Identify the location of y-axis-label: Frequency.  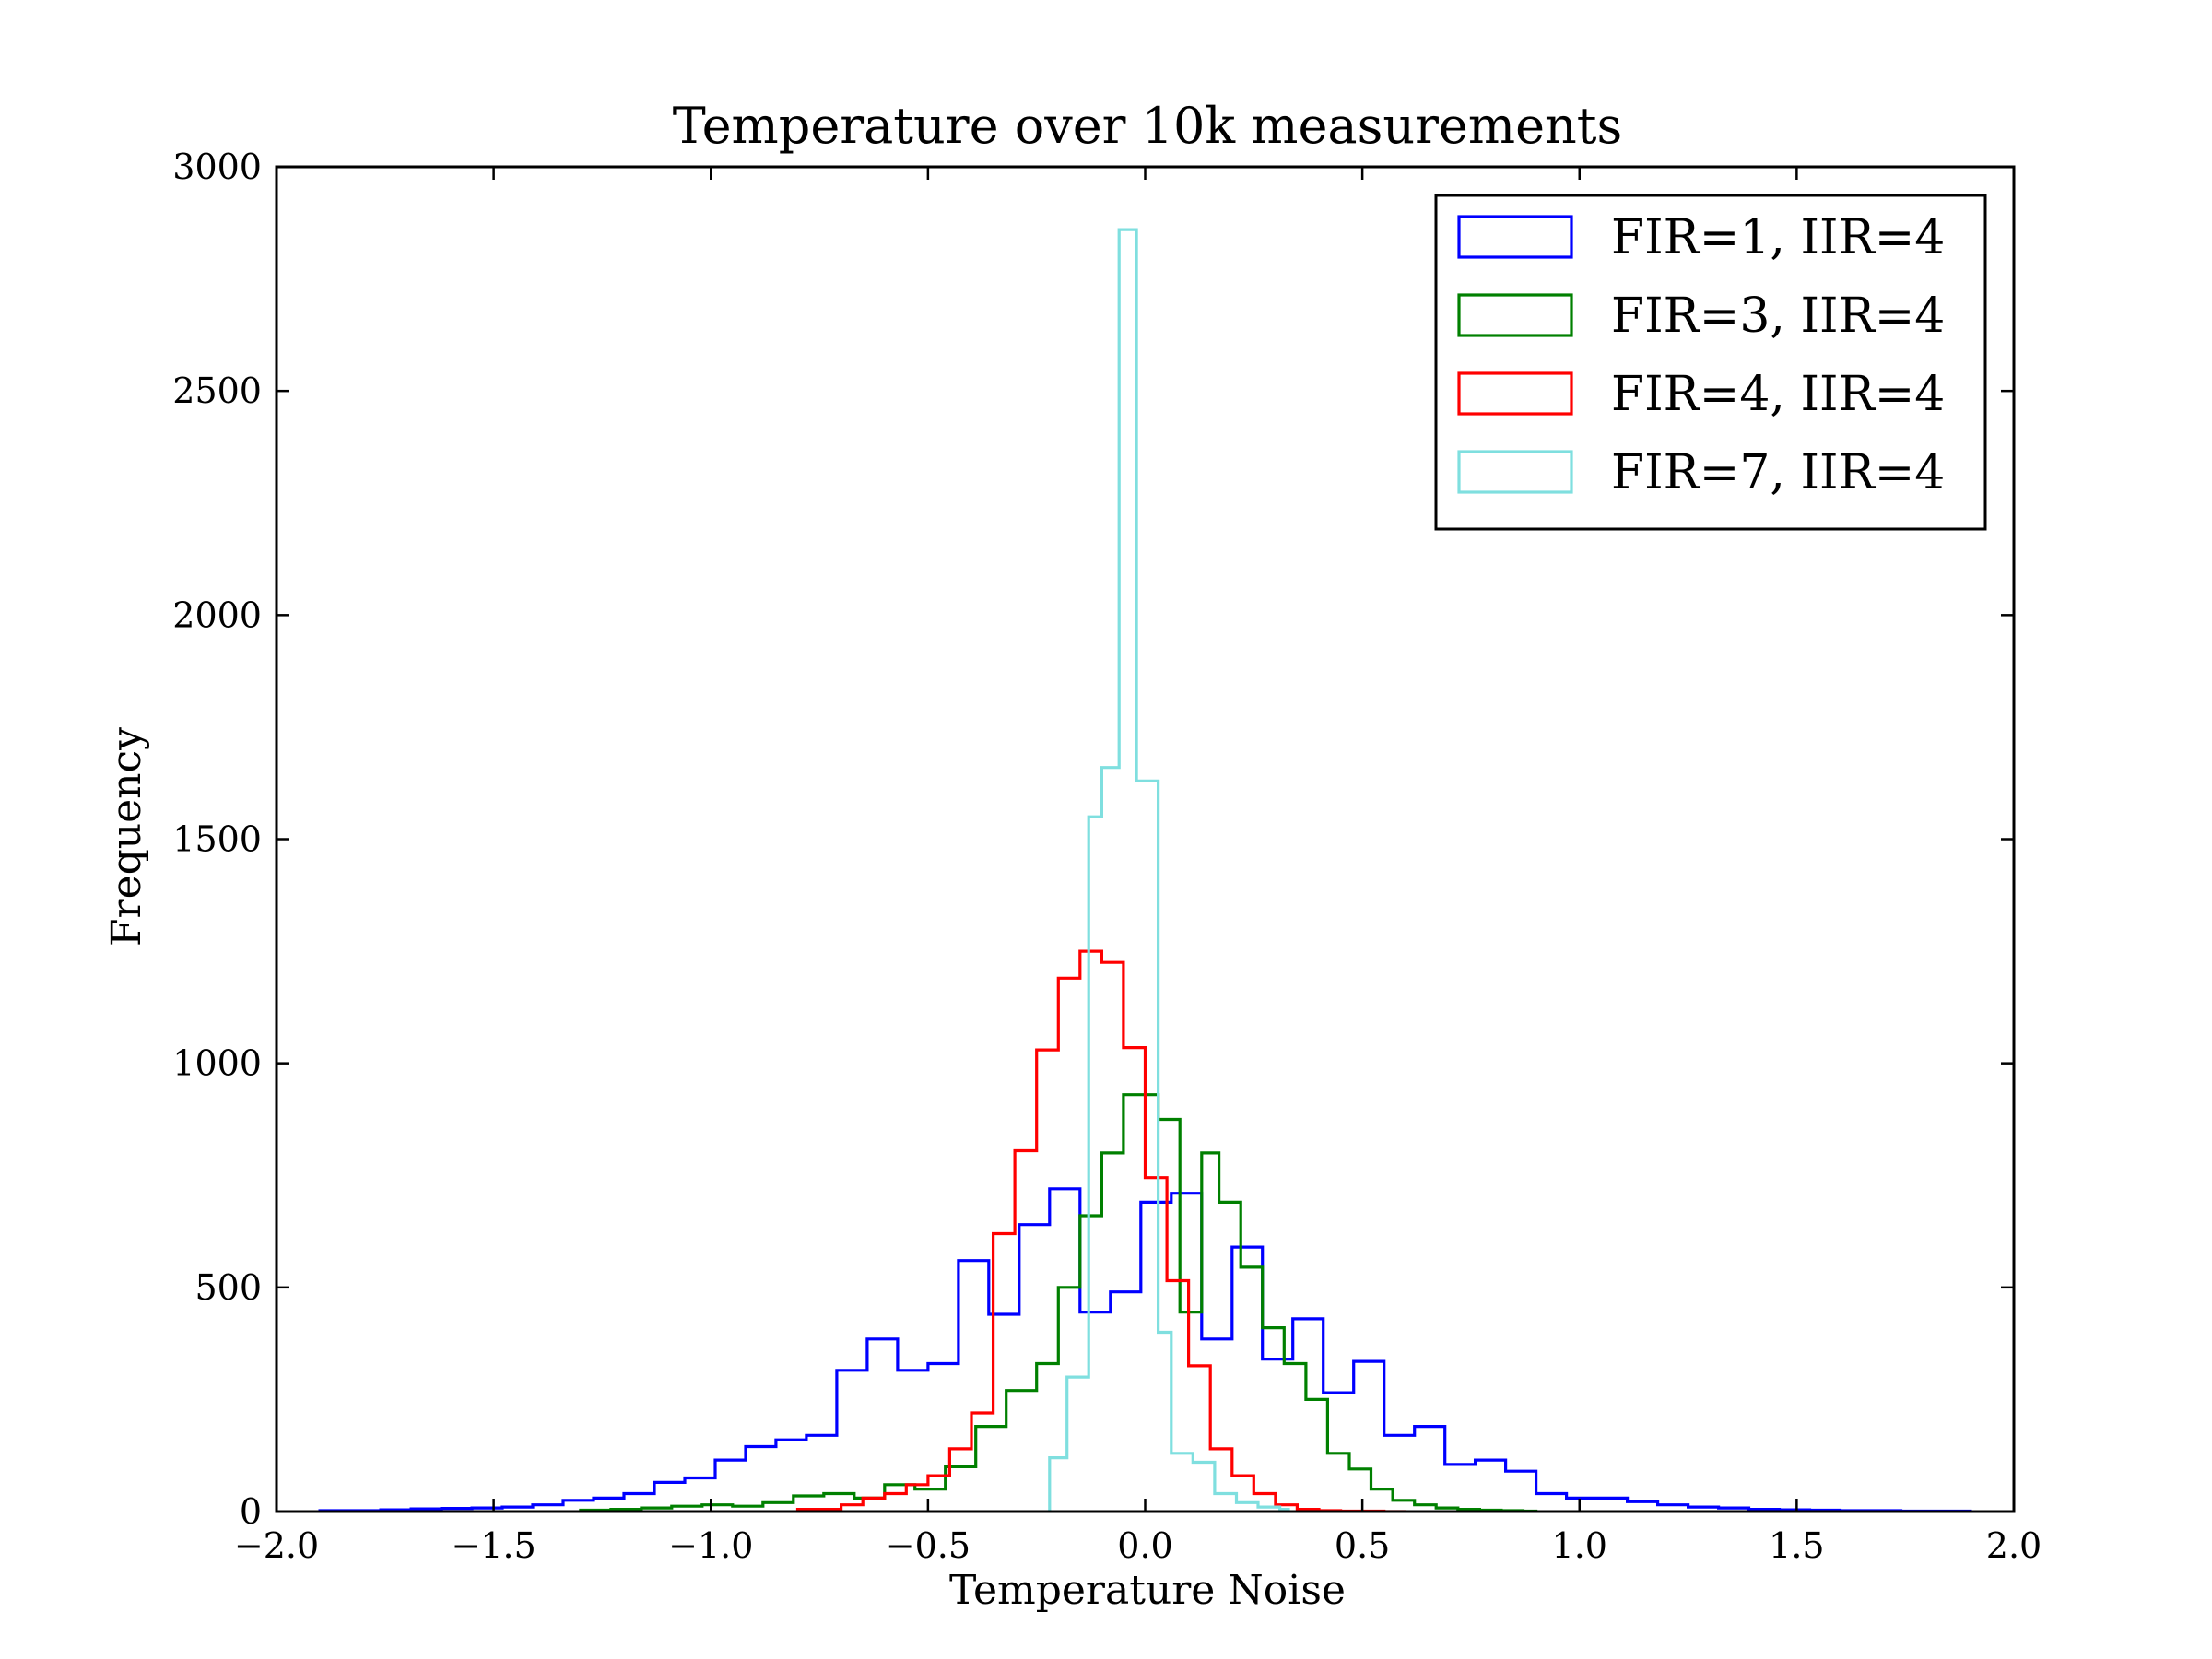
(126, 837).